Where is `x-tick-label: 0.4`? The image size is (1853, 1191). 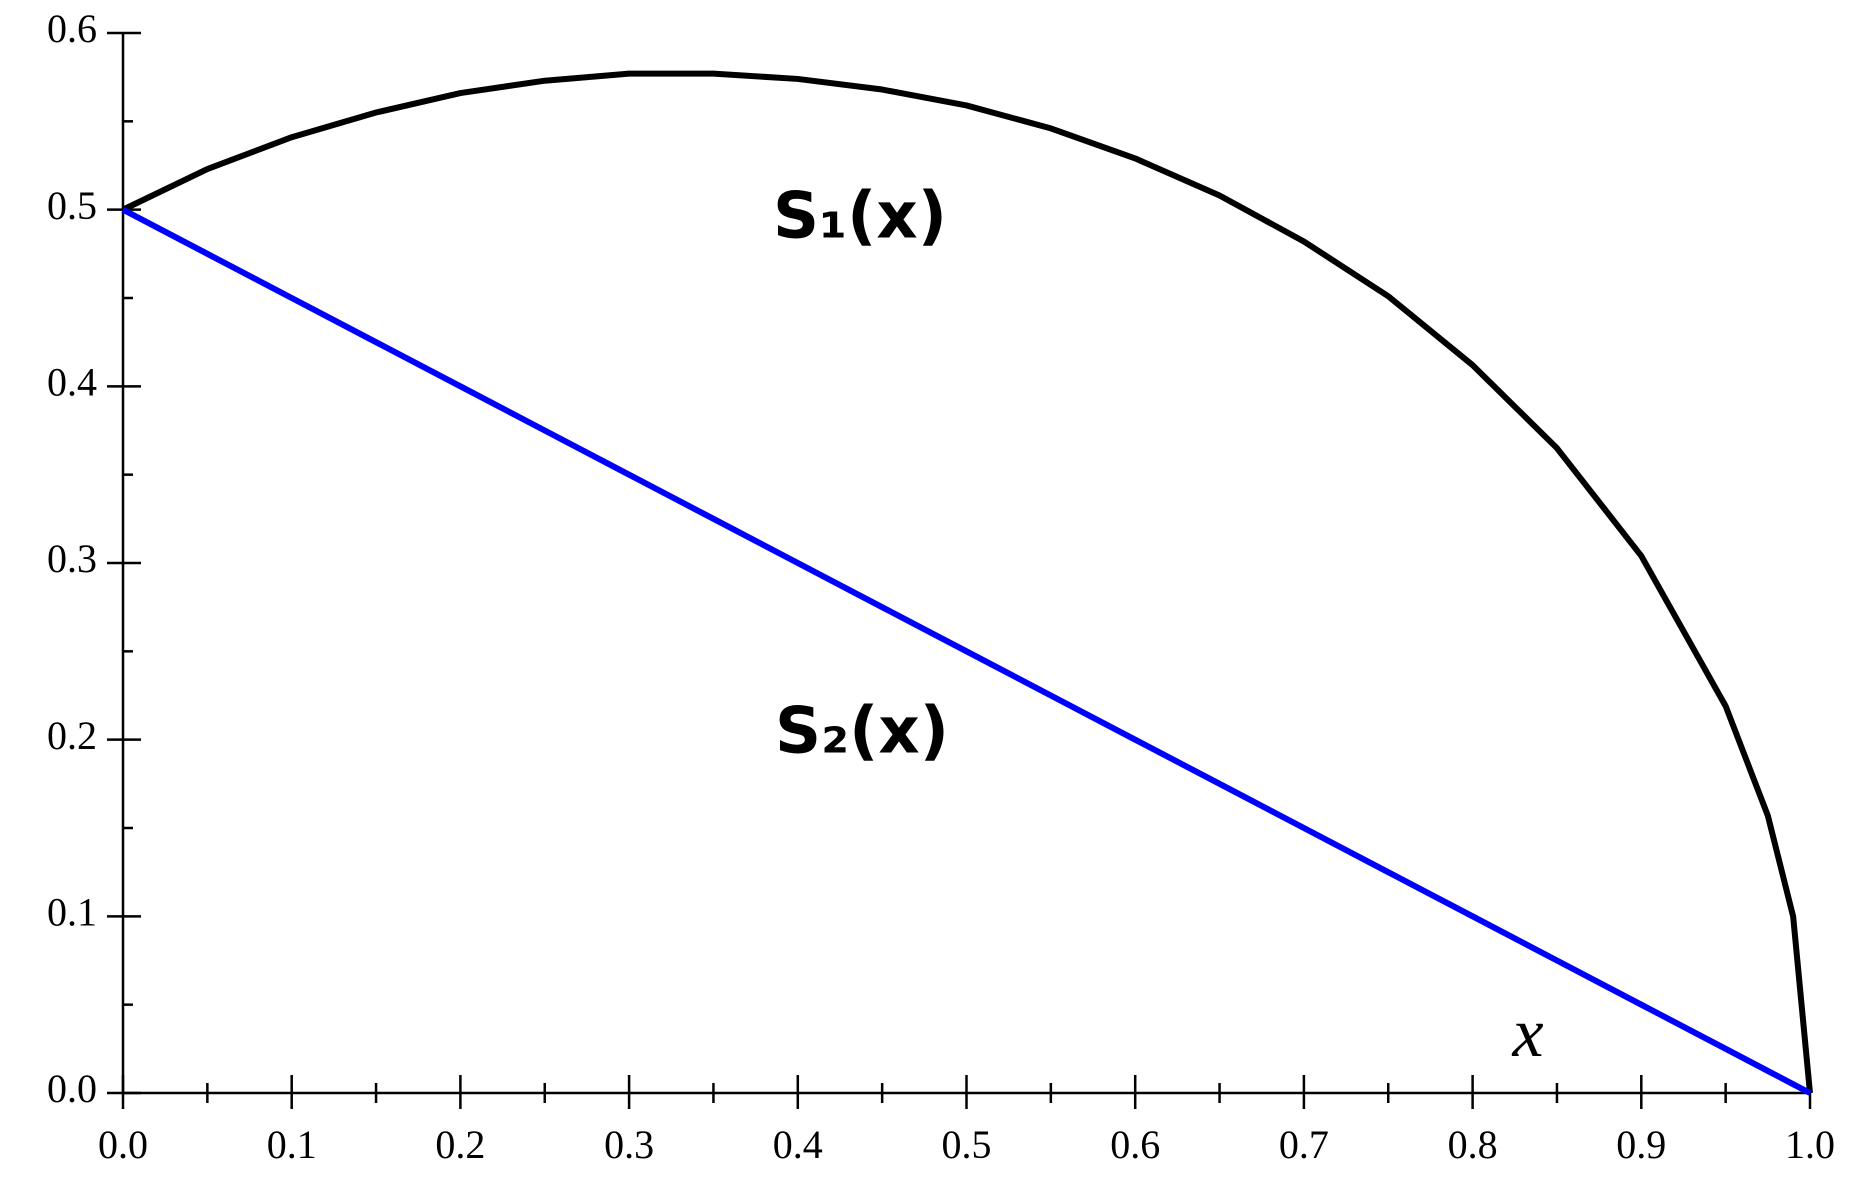
x-tick-label: 0.4 is located at coordinates (798, 1144).